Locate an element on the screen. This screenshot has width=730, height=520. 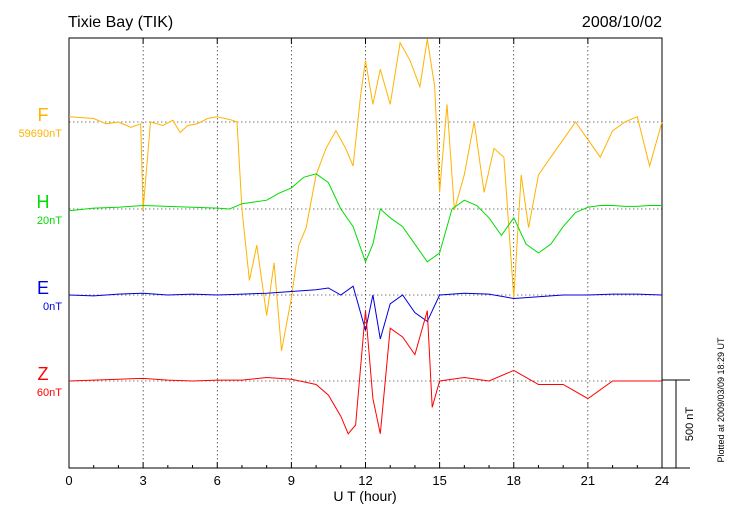
series-name-h: H is located at coordinates (43, 202).